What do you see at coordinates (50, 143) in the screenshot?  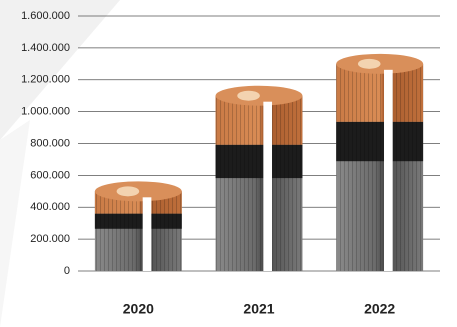 I see `y-tick-label: 800.000` at bounding box center [50, 143].